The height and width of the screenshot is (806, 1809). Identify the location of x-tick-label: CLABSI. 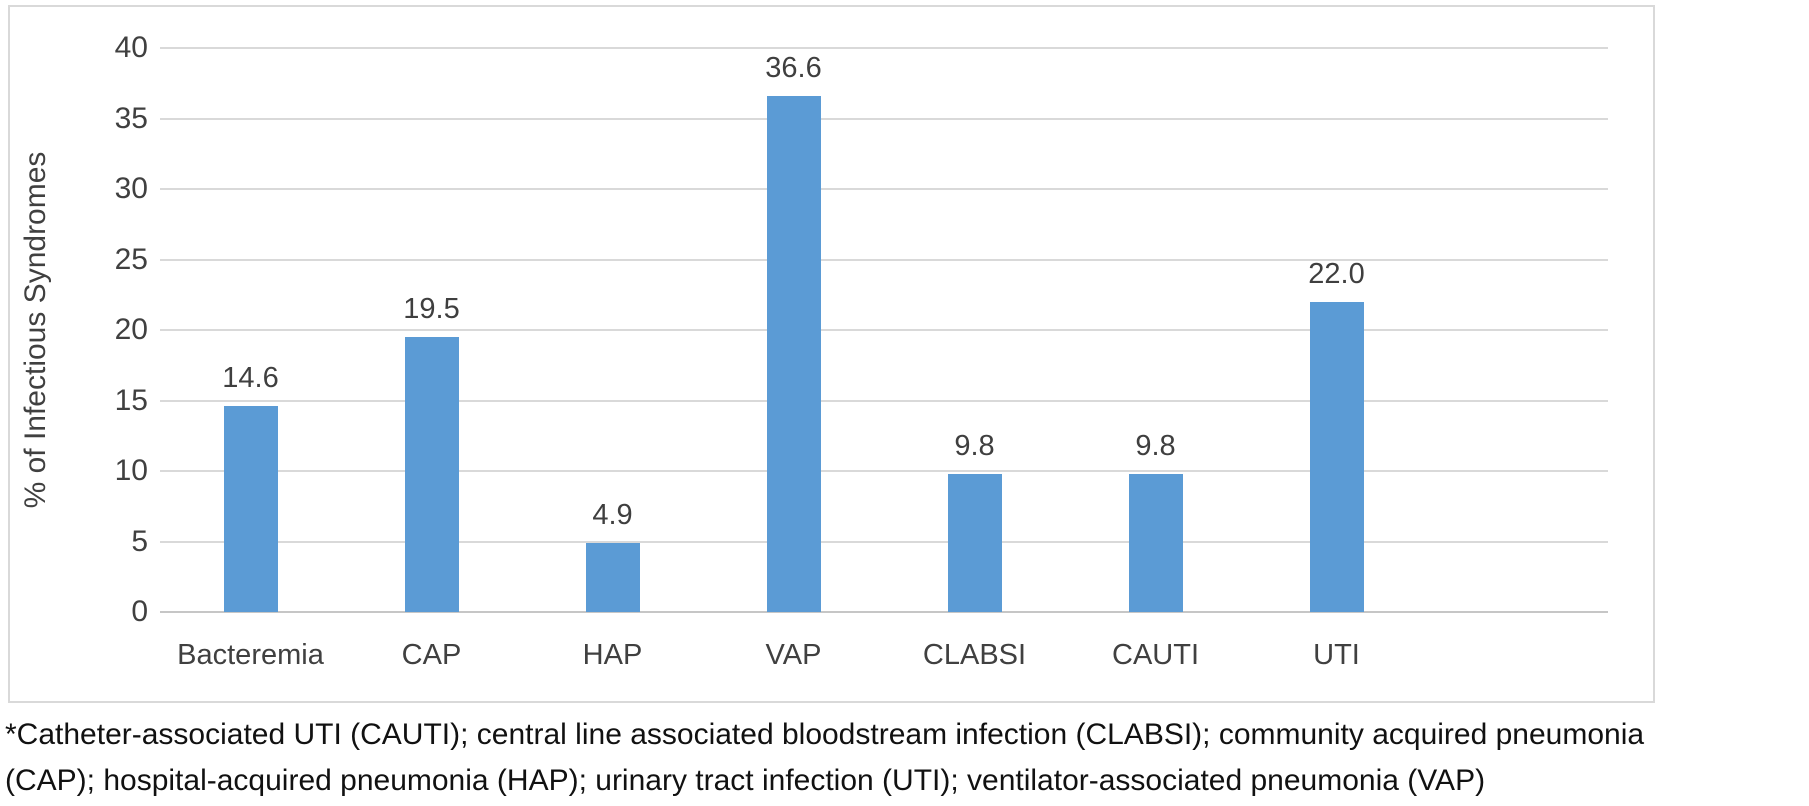
(974, 655).